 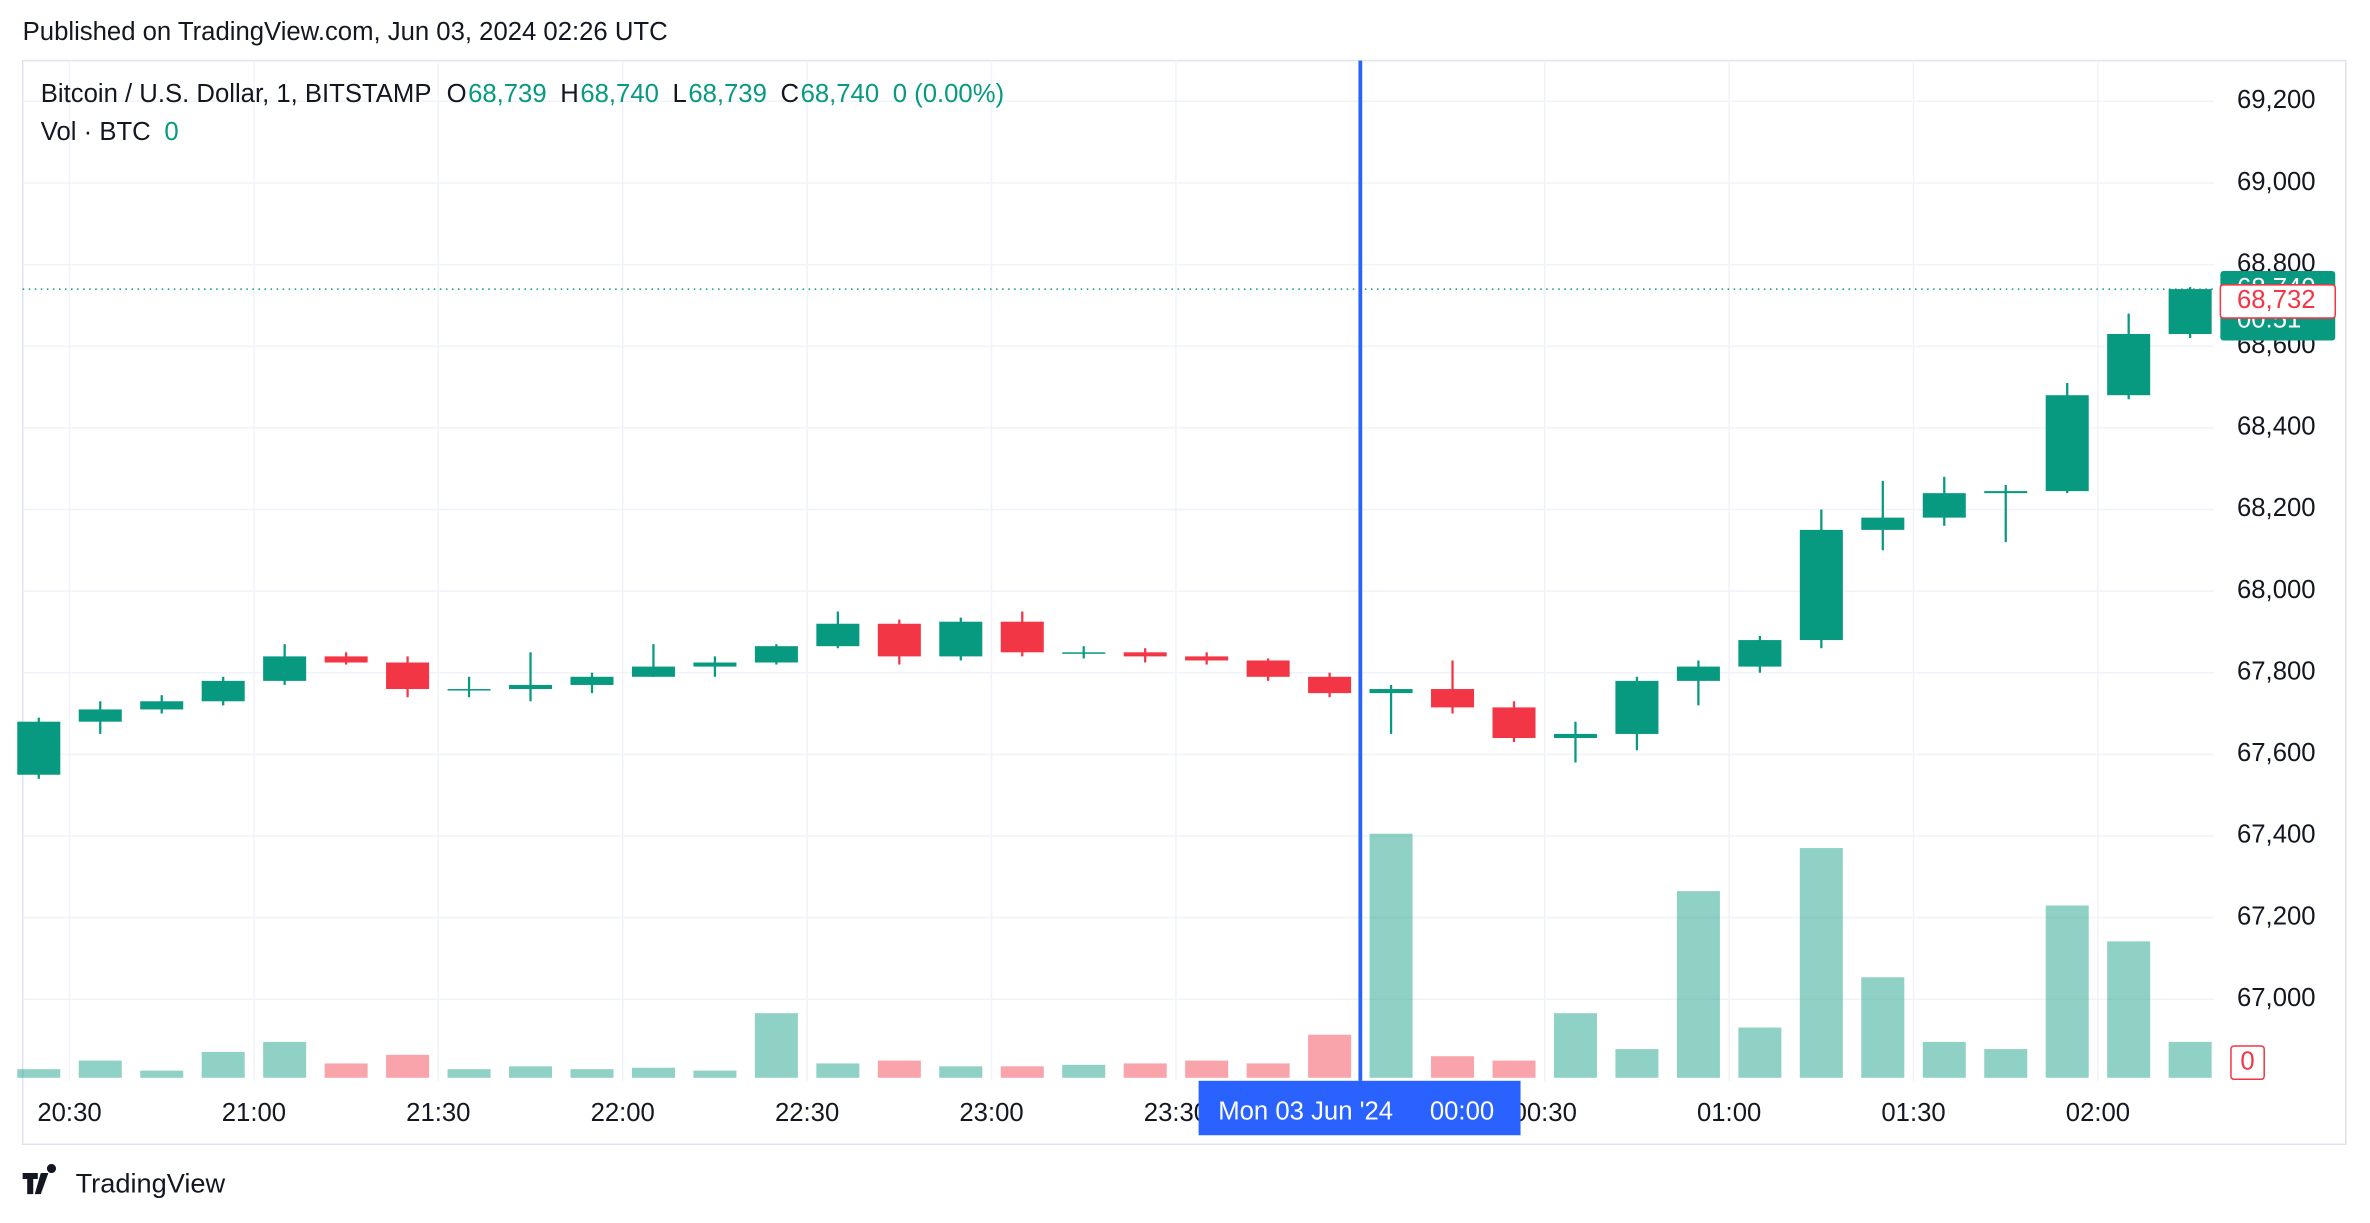 I want to click on brand-logo, so click(x=39, y=1179).